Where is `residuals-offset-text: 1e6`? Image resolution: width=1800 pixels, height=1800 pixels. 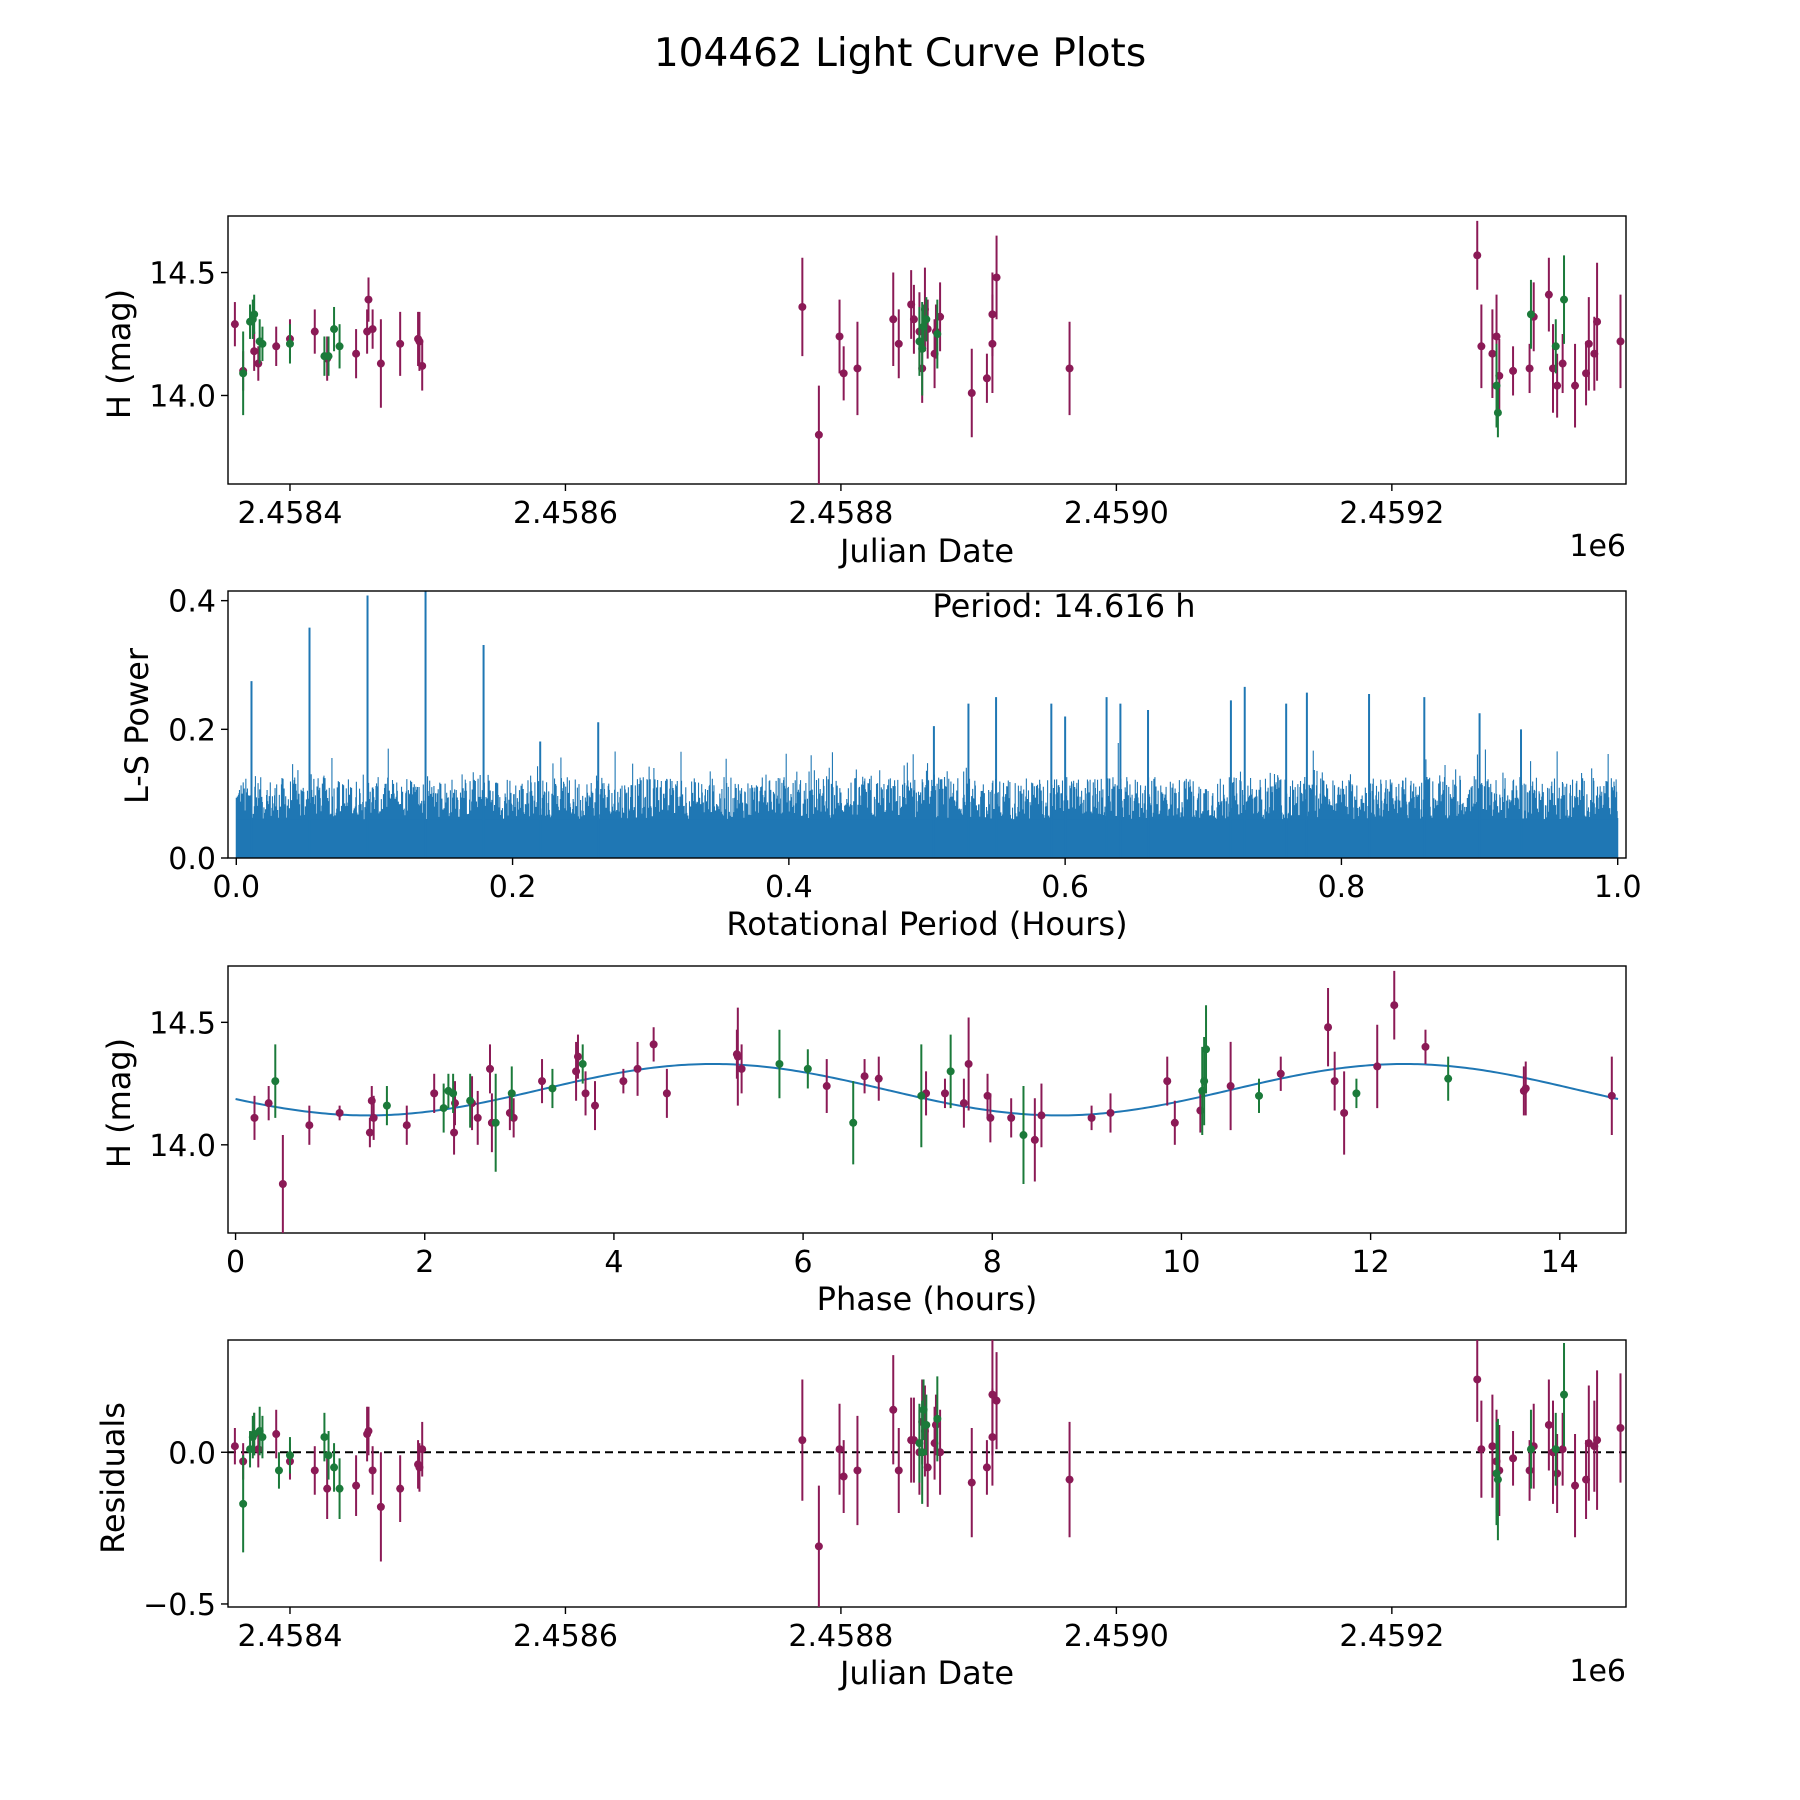 residuals-offset-text: 1e6 is located at coordinates (1597, 1671).